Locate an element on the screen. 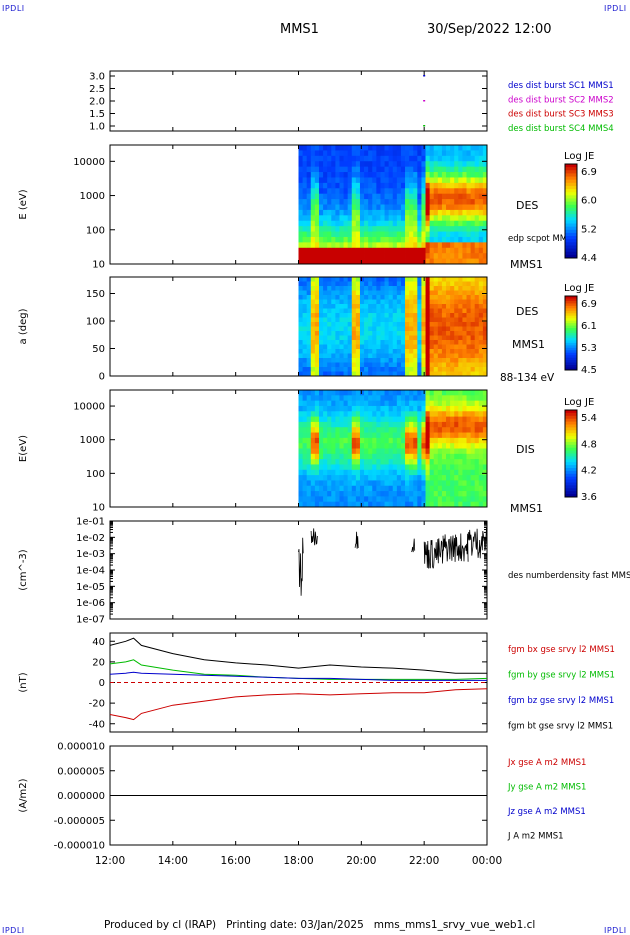 The image size is (630, 935). density-trace-segment is located at coordinates (455, 547).